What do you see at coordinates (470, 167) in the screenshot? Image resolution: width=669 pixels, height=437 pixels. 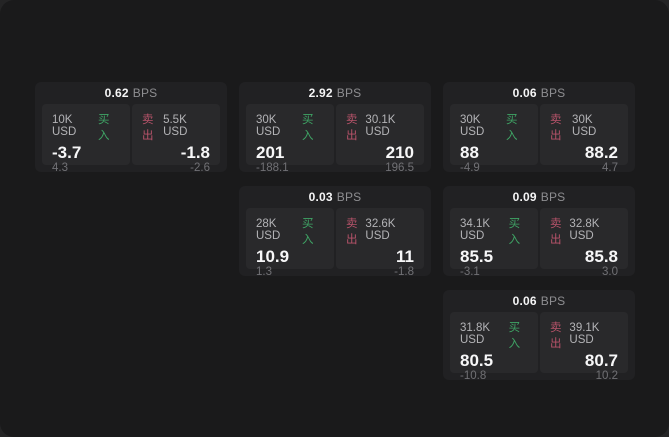 I see `buy-sub-value: -4.9` at bounding box center [470, 167].